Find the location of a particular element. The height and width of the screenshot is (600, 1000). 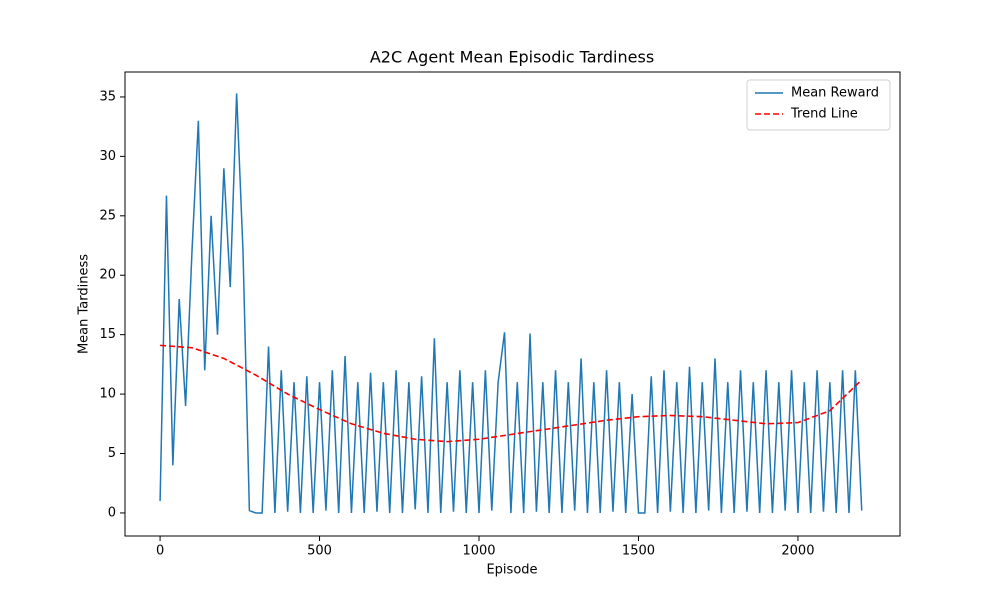

y-tick-label: 25 is located at coordinates (107, 215).